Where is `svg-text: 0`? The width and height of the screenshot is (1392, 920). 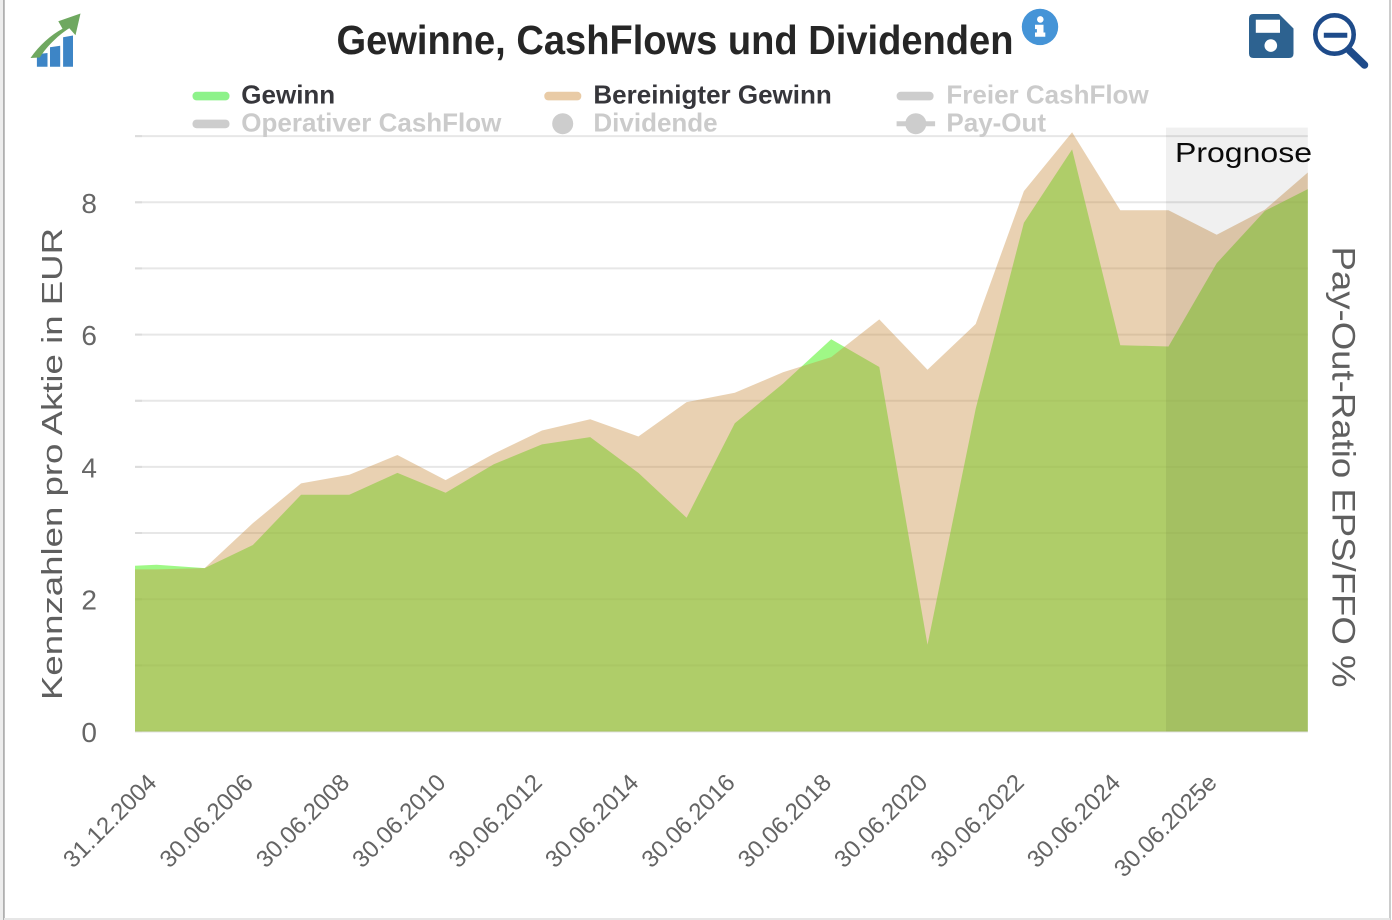
svg-text: 0 is located at coordinates (89, 732).